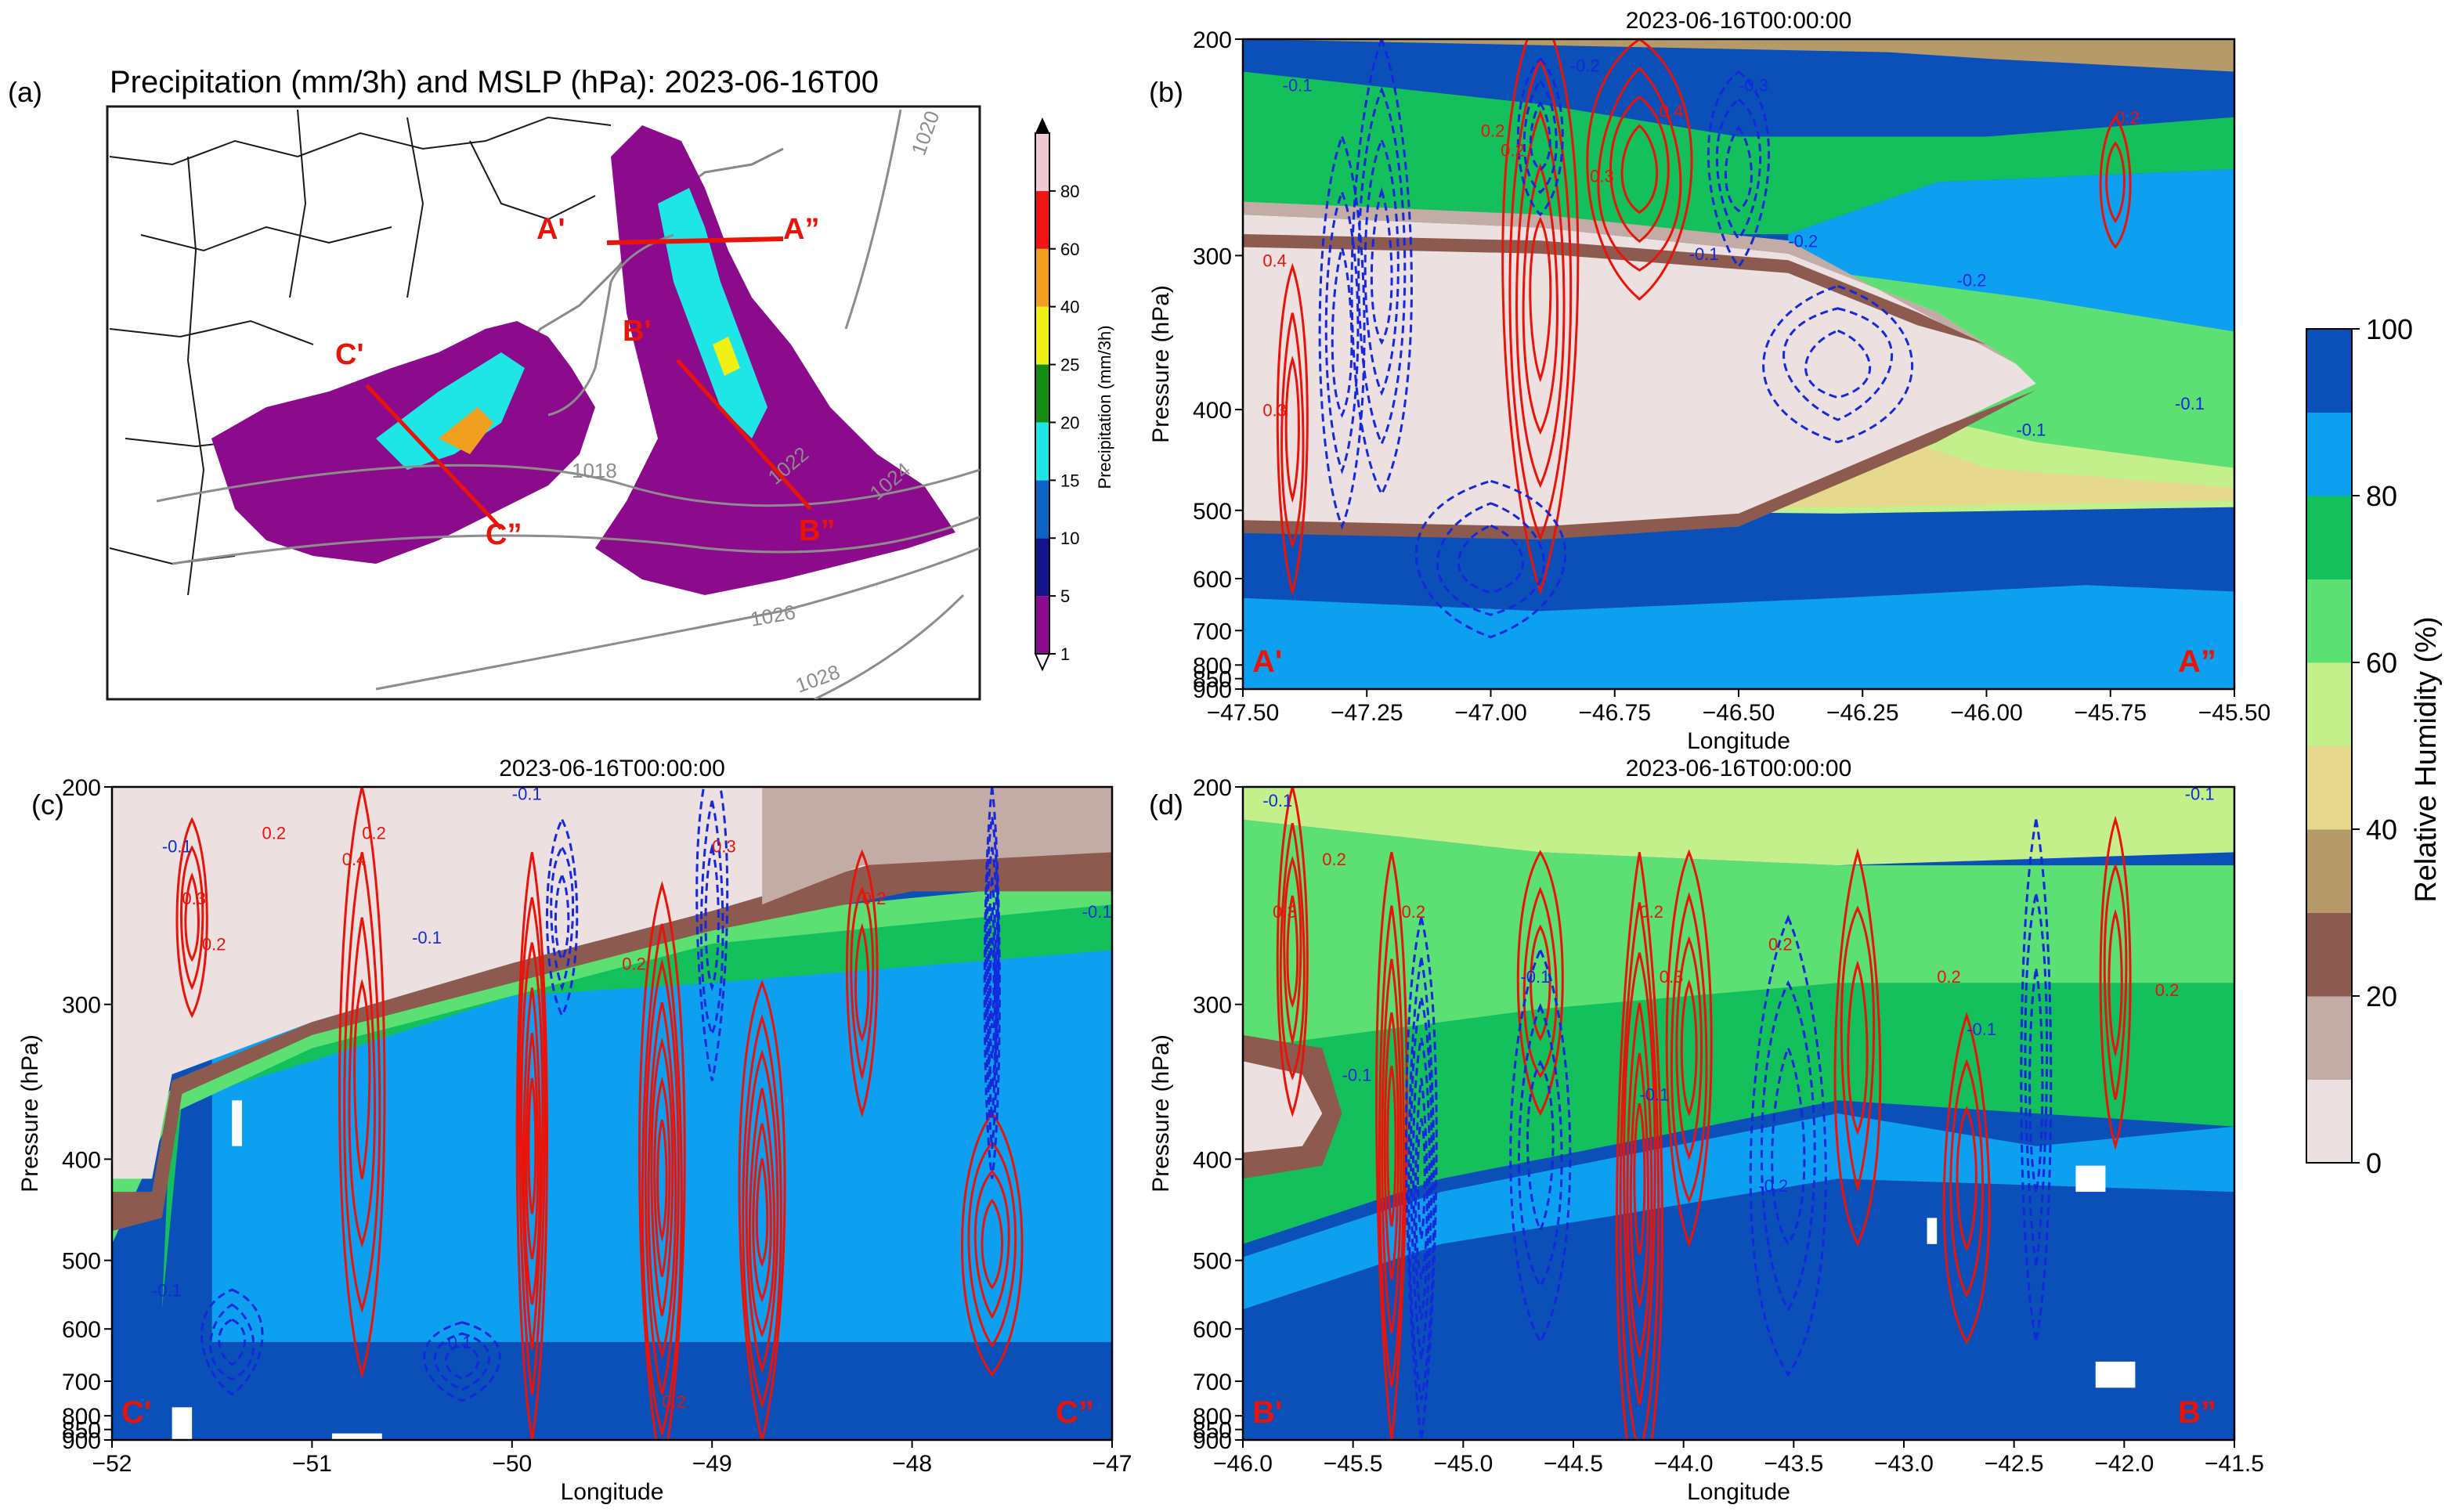 This screenshot has height=1512, width=2456. What do you see at coordinates (1972, 280) in the screenshot?
I see `contour-label: -0.2` at bounding box center [1972, 280].